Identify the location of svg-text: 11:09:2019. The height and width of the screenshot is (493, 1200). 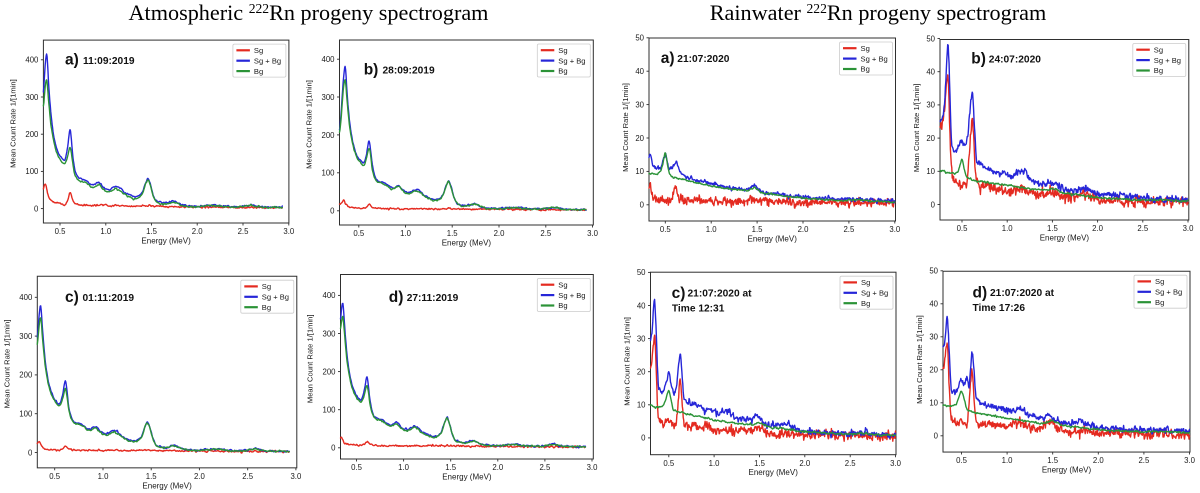
(109, 61).